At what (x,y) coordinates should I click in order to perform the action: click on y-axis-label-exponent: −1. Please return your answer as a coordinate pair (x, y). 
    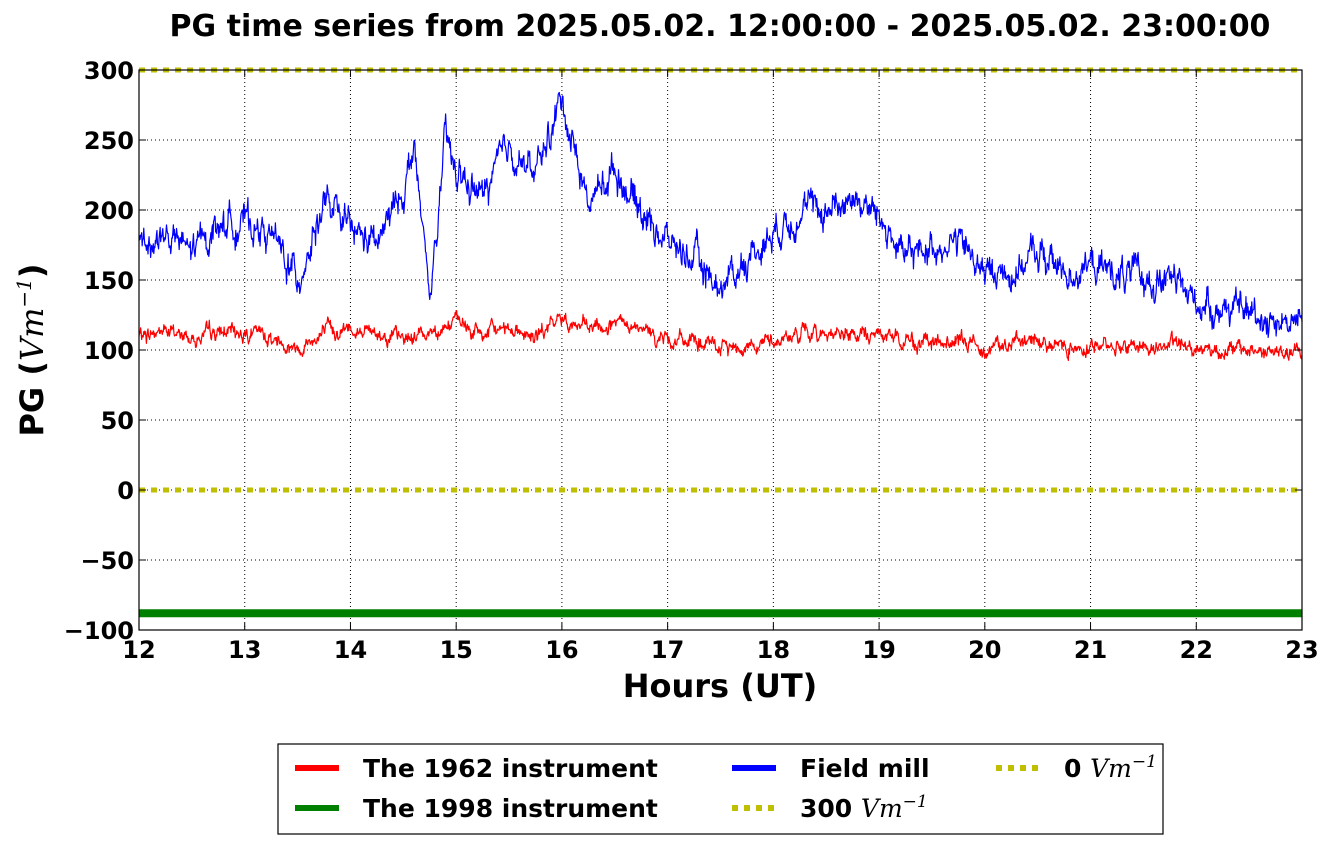
    Looking at the image, I should click on (24, 292).